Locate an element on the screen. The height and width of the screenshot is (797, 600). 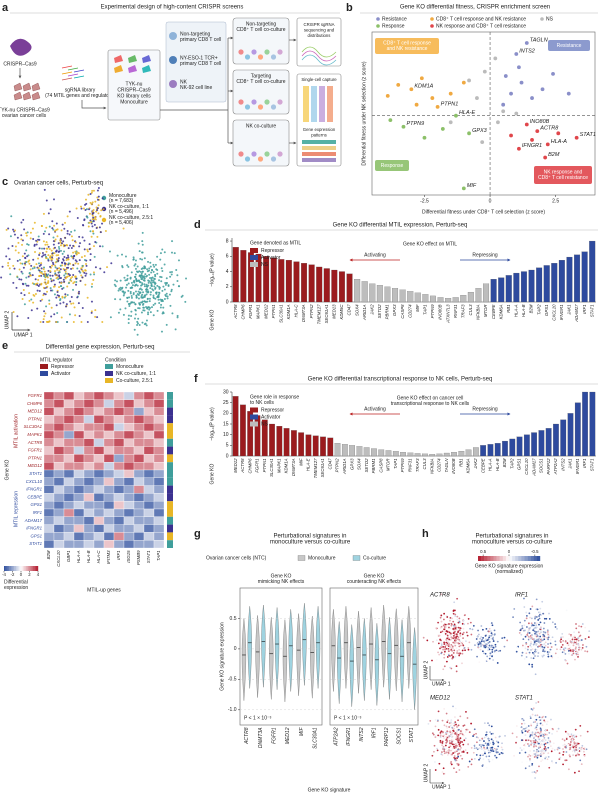
x-tick-label: CASP8 is located at coordinates (402, 311).